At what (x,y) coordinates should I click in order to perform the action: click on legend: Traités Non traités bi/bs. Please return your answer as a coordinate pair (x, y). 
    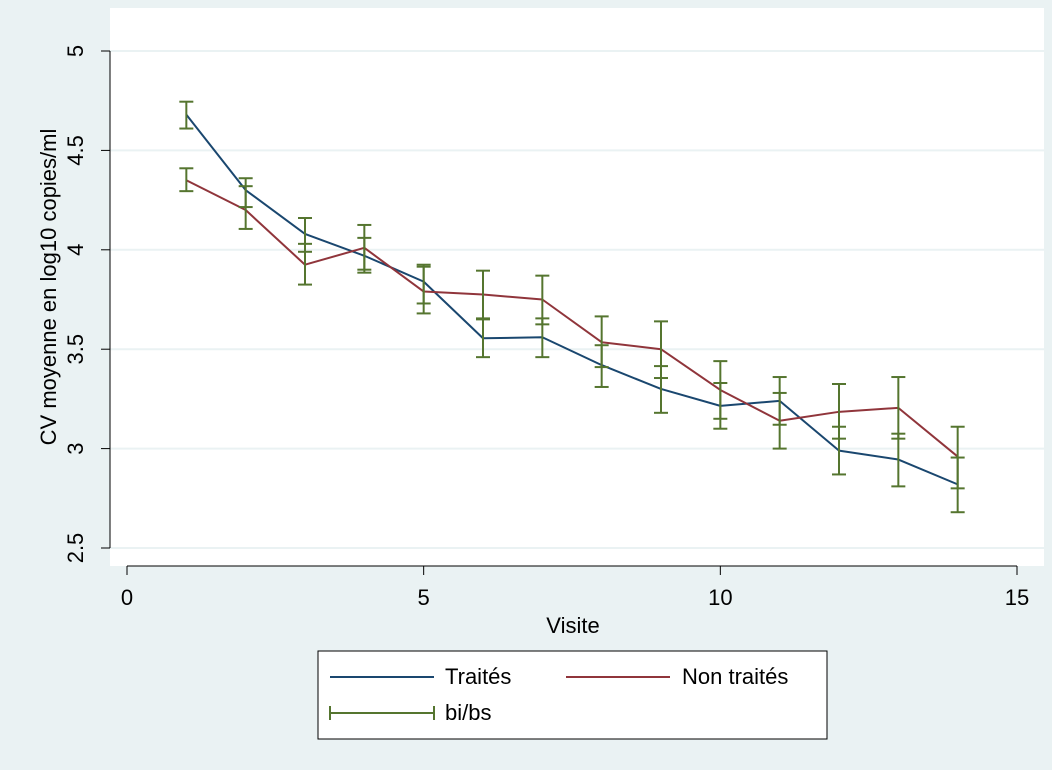
    Looking at the image, I should click on (572, 695).